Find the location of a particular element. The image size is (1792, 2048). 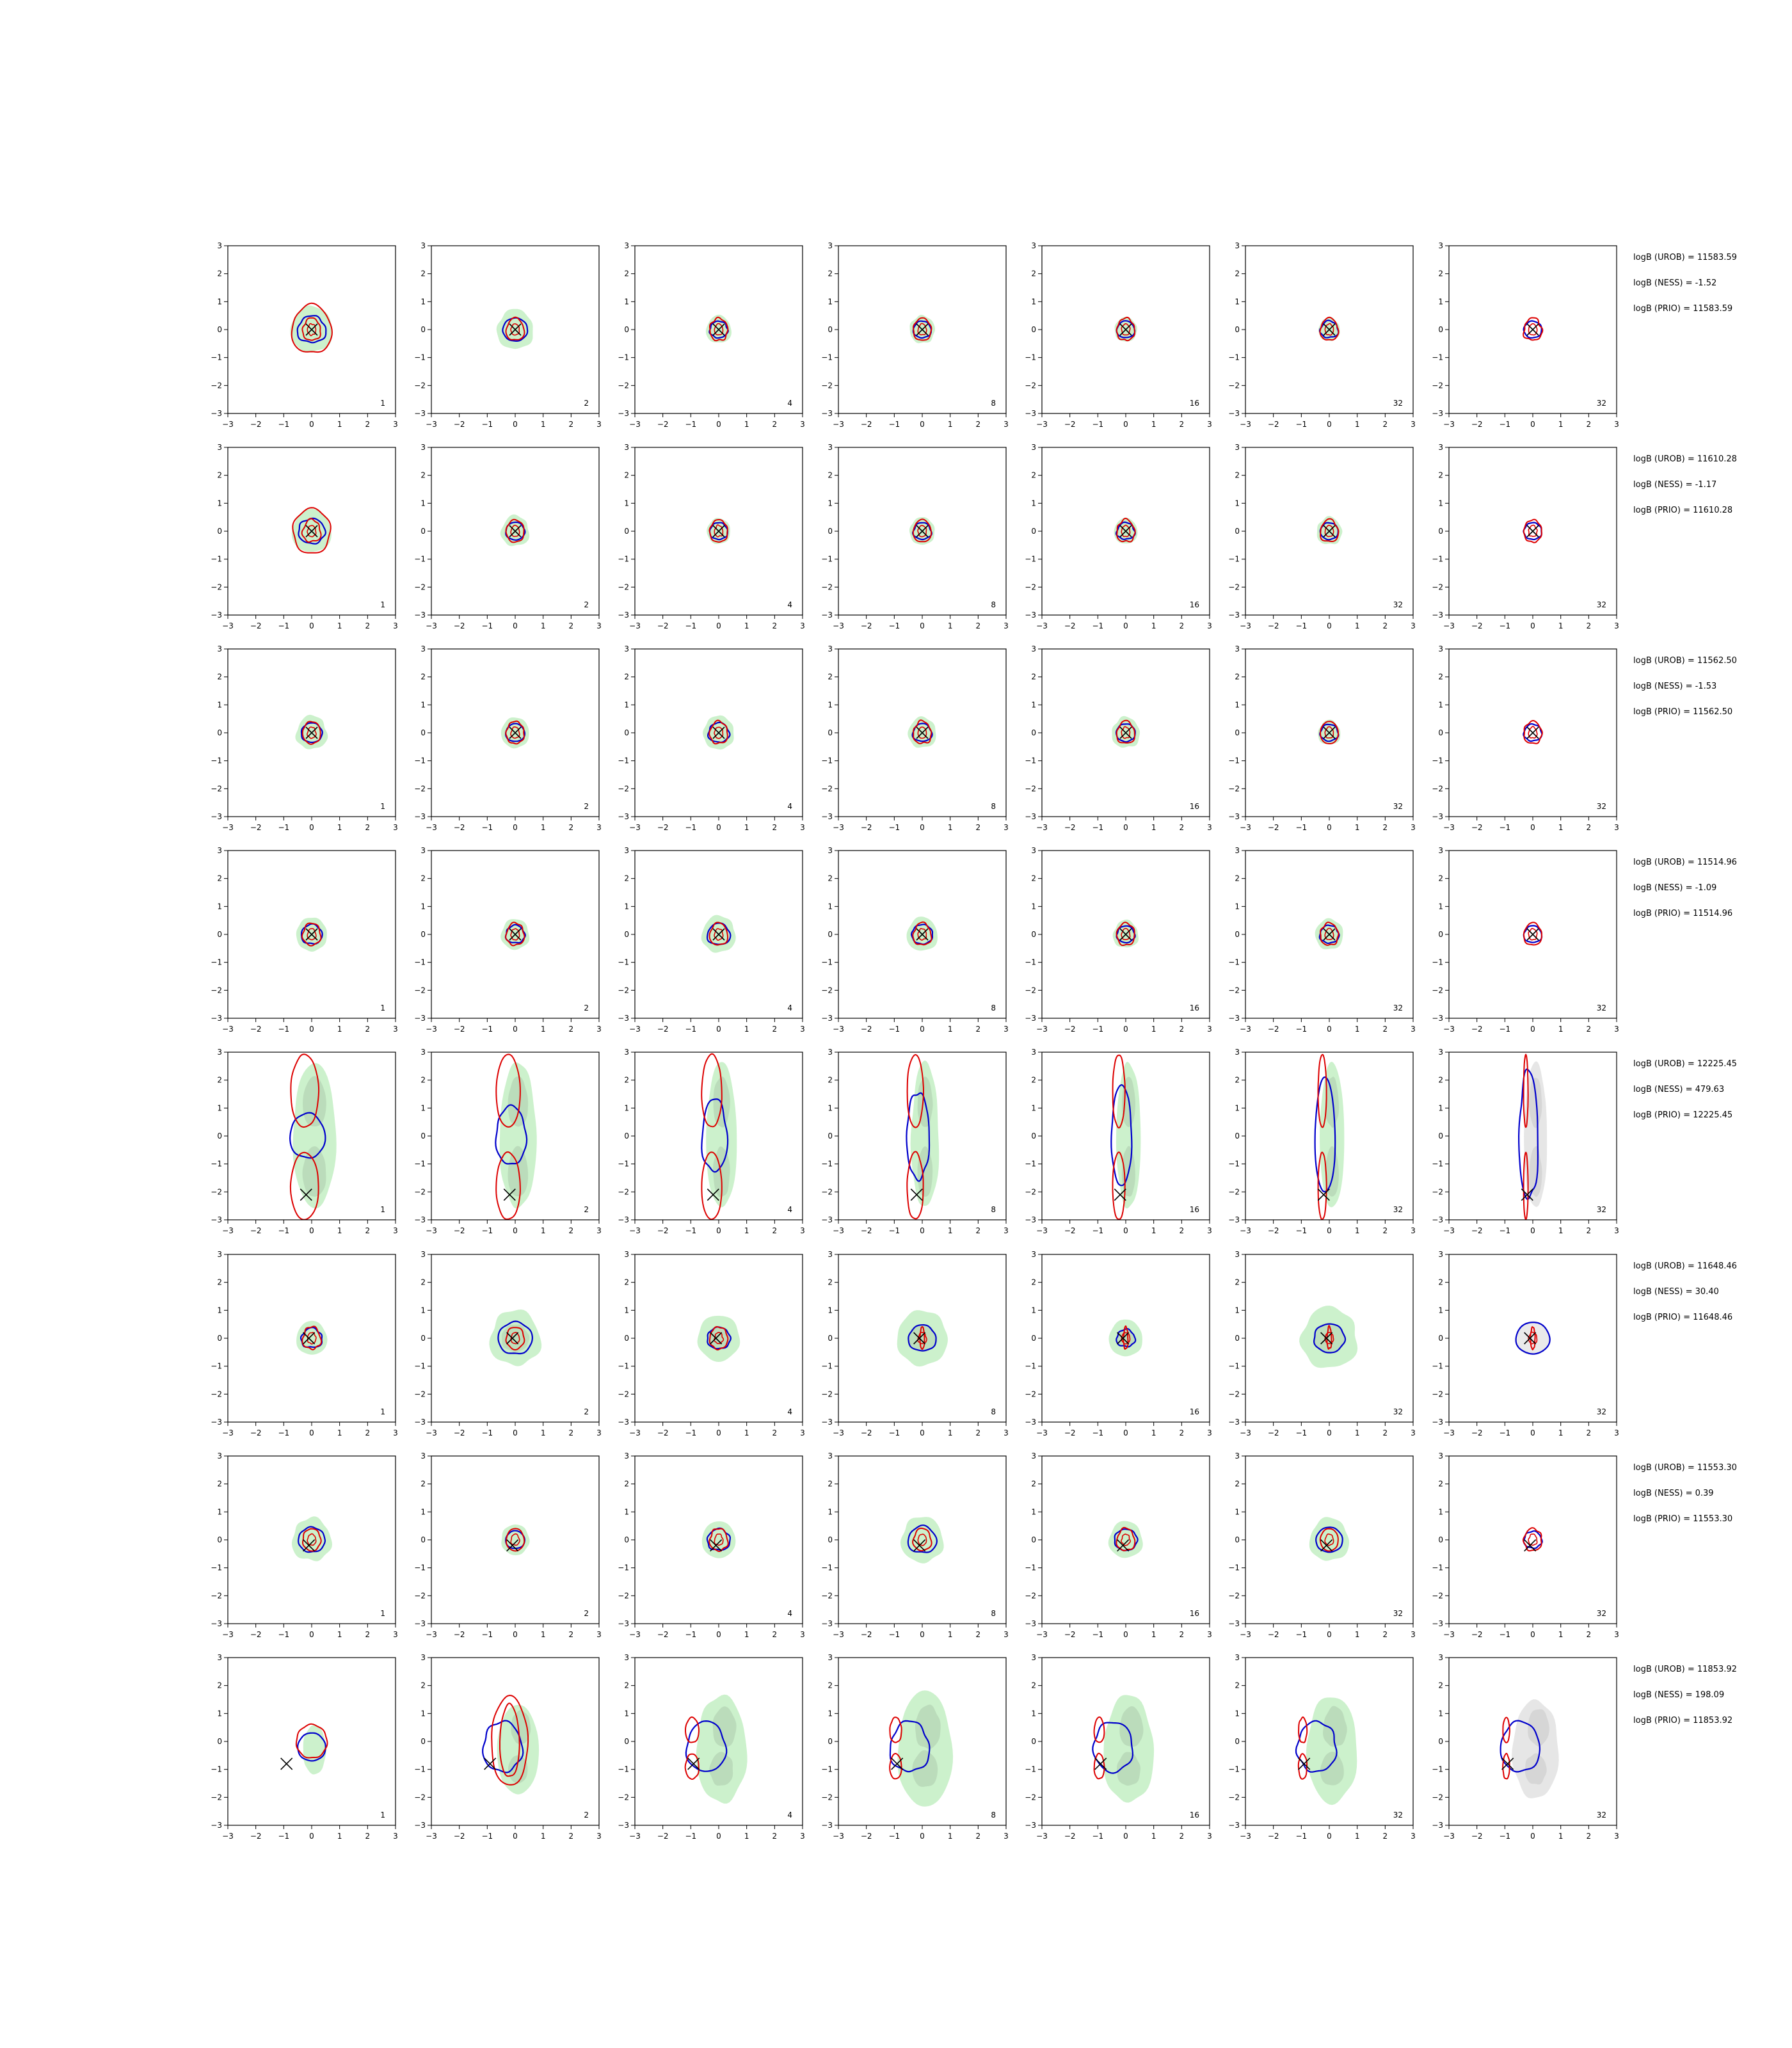

y-tick-label: −1 is located at coordinates (623, 1366).